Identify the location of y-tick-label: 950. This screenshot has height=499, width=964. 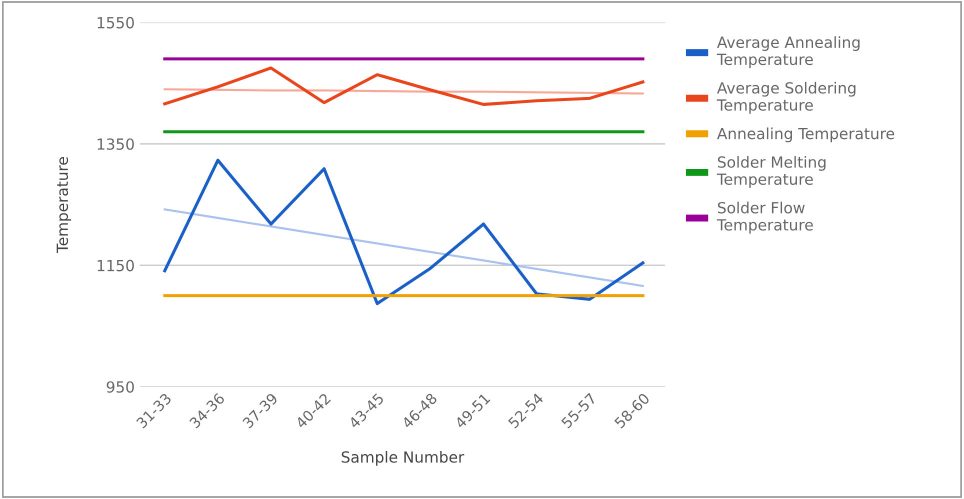
(120, 387).